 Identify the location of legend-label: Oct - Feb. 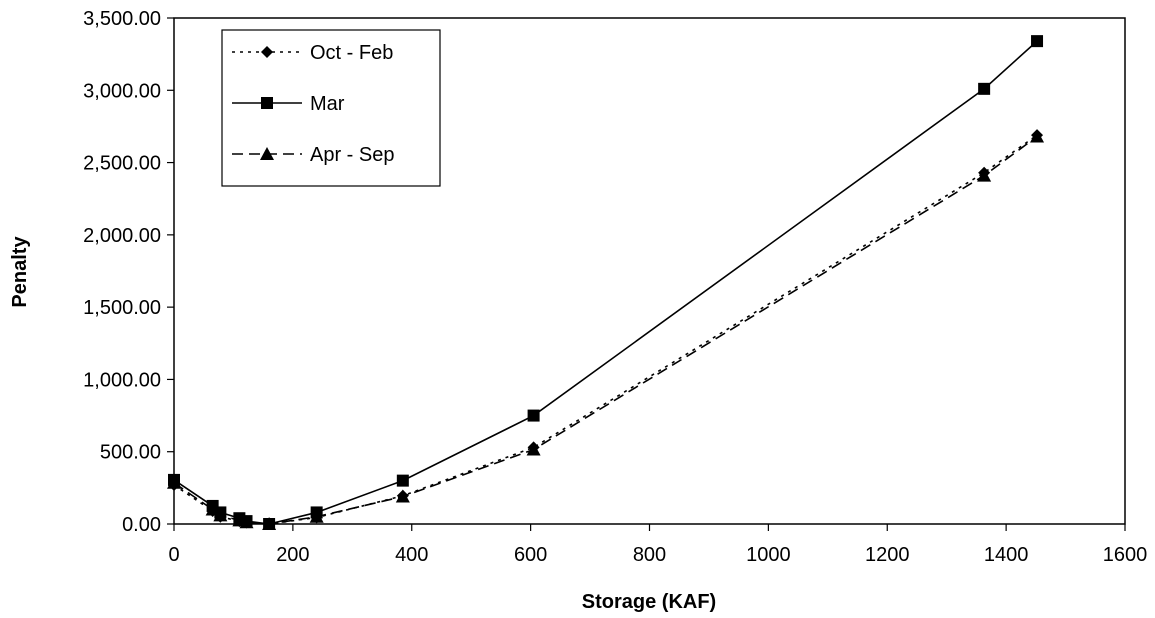
(351, 53).